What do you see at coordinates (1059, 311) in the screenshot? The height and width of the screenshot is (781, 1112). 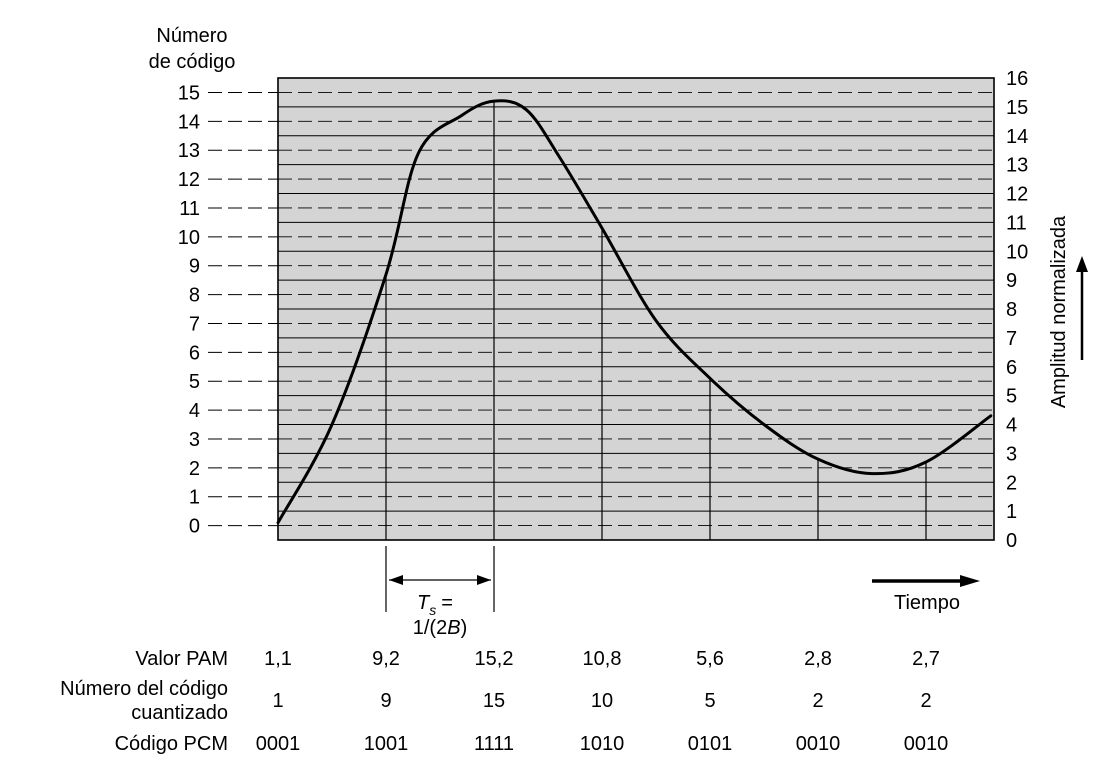 I see `right-axis-title: Amplitud normalizada` at bounding box center [1059, 311].